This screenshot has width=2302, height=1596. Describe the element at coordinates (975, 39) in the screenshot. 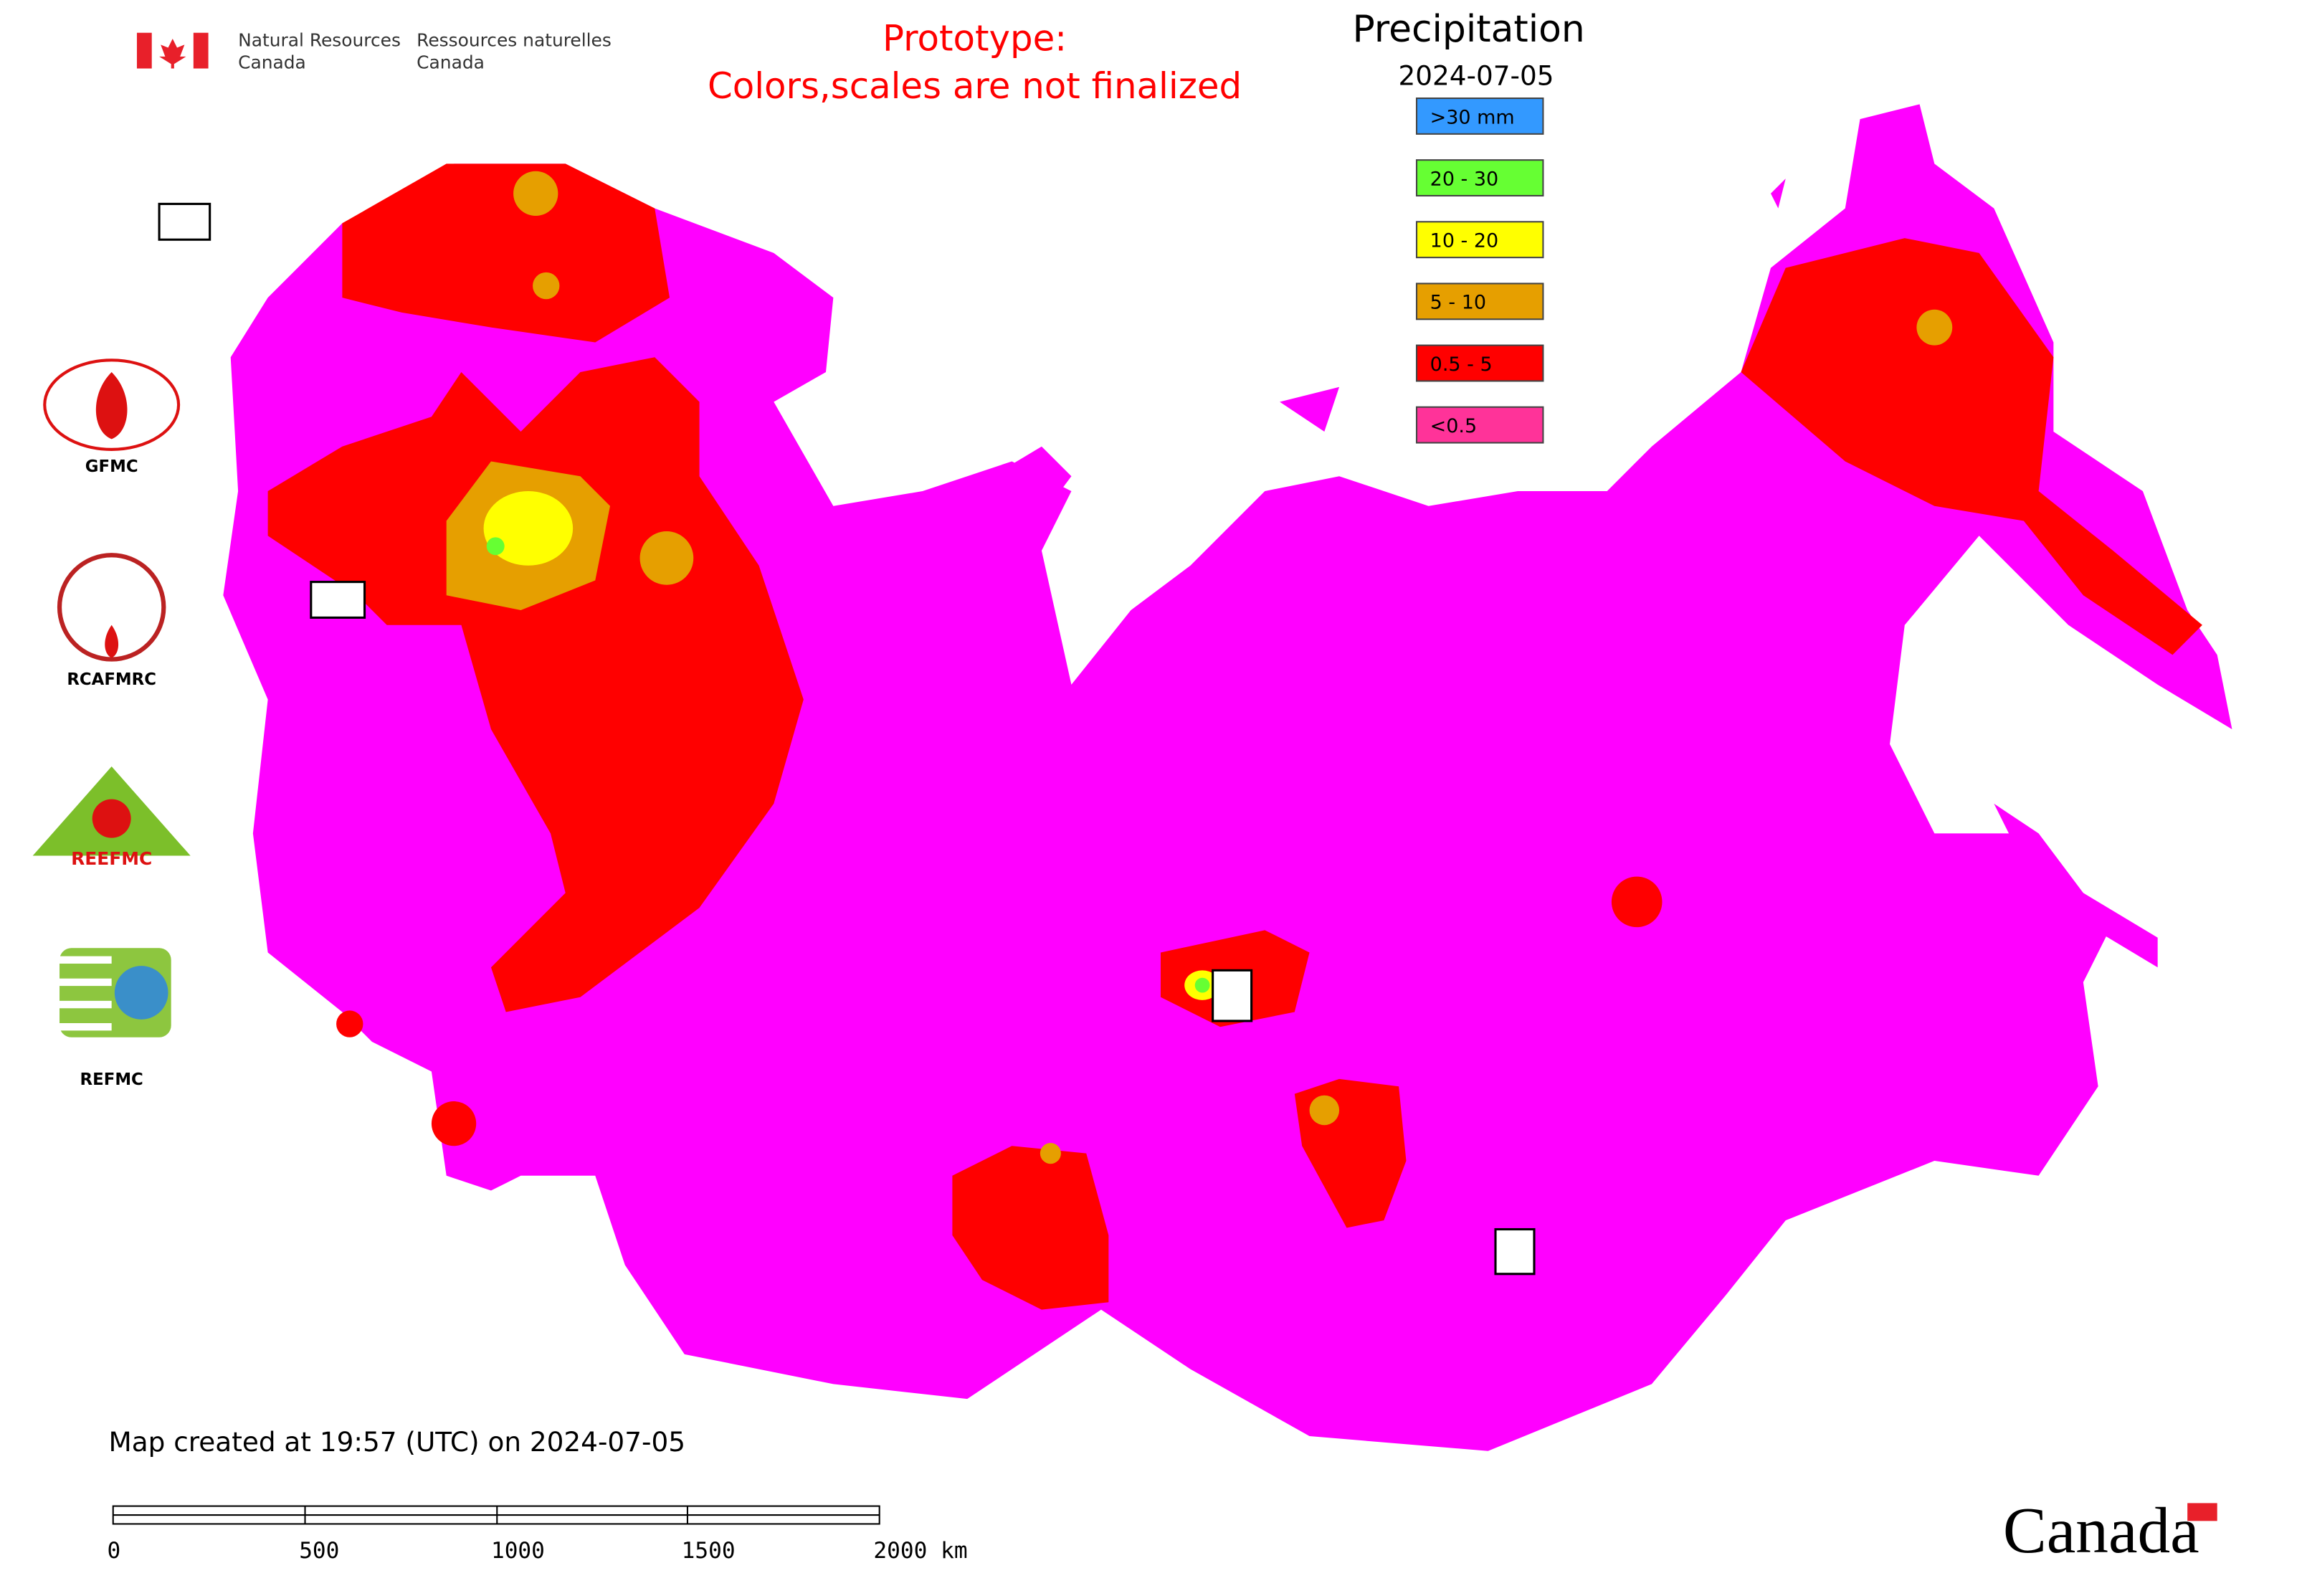

I see `notice: Prototype:` at that location.